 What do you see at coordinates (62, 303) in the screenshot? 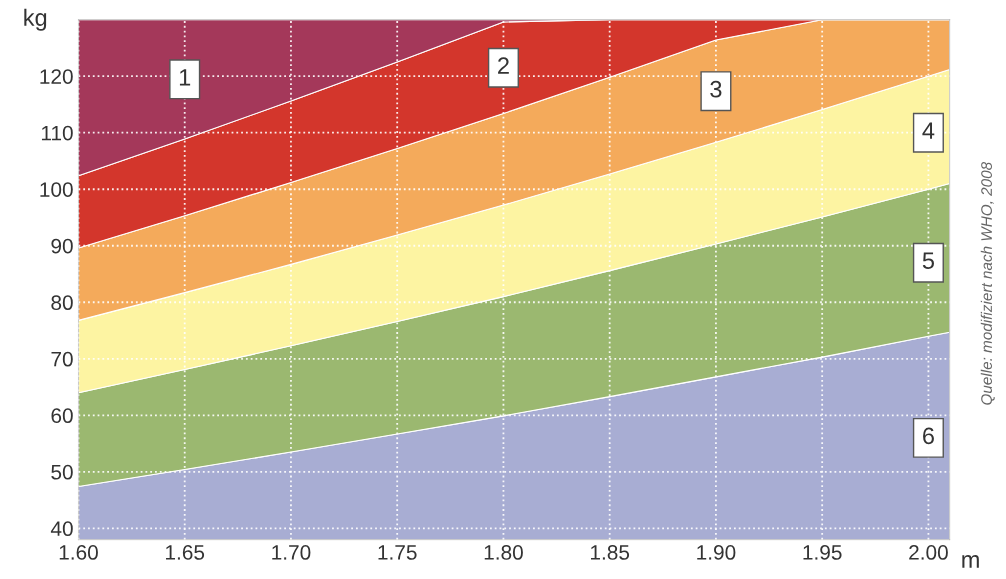
I see `y-tick-label: 80` at bounding box center [62, 303].